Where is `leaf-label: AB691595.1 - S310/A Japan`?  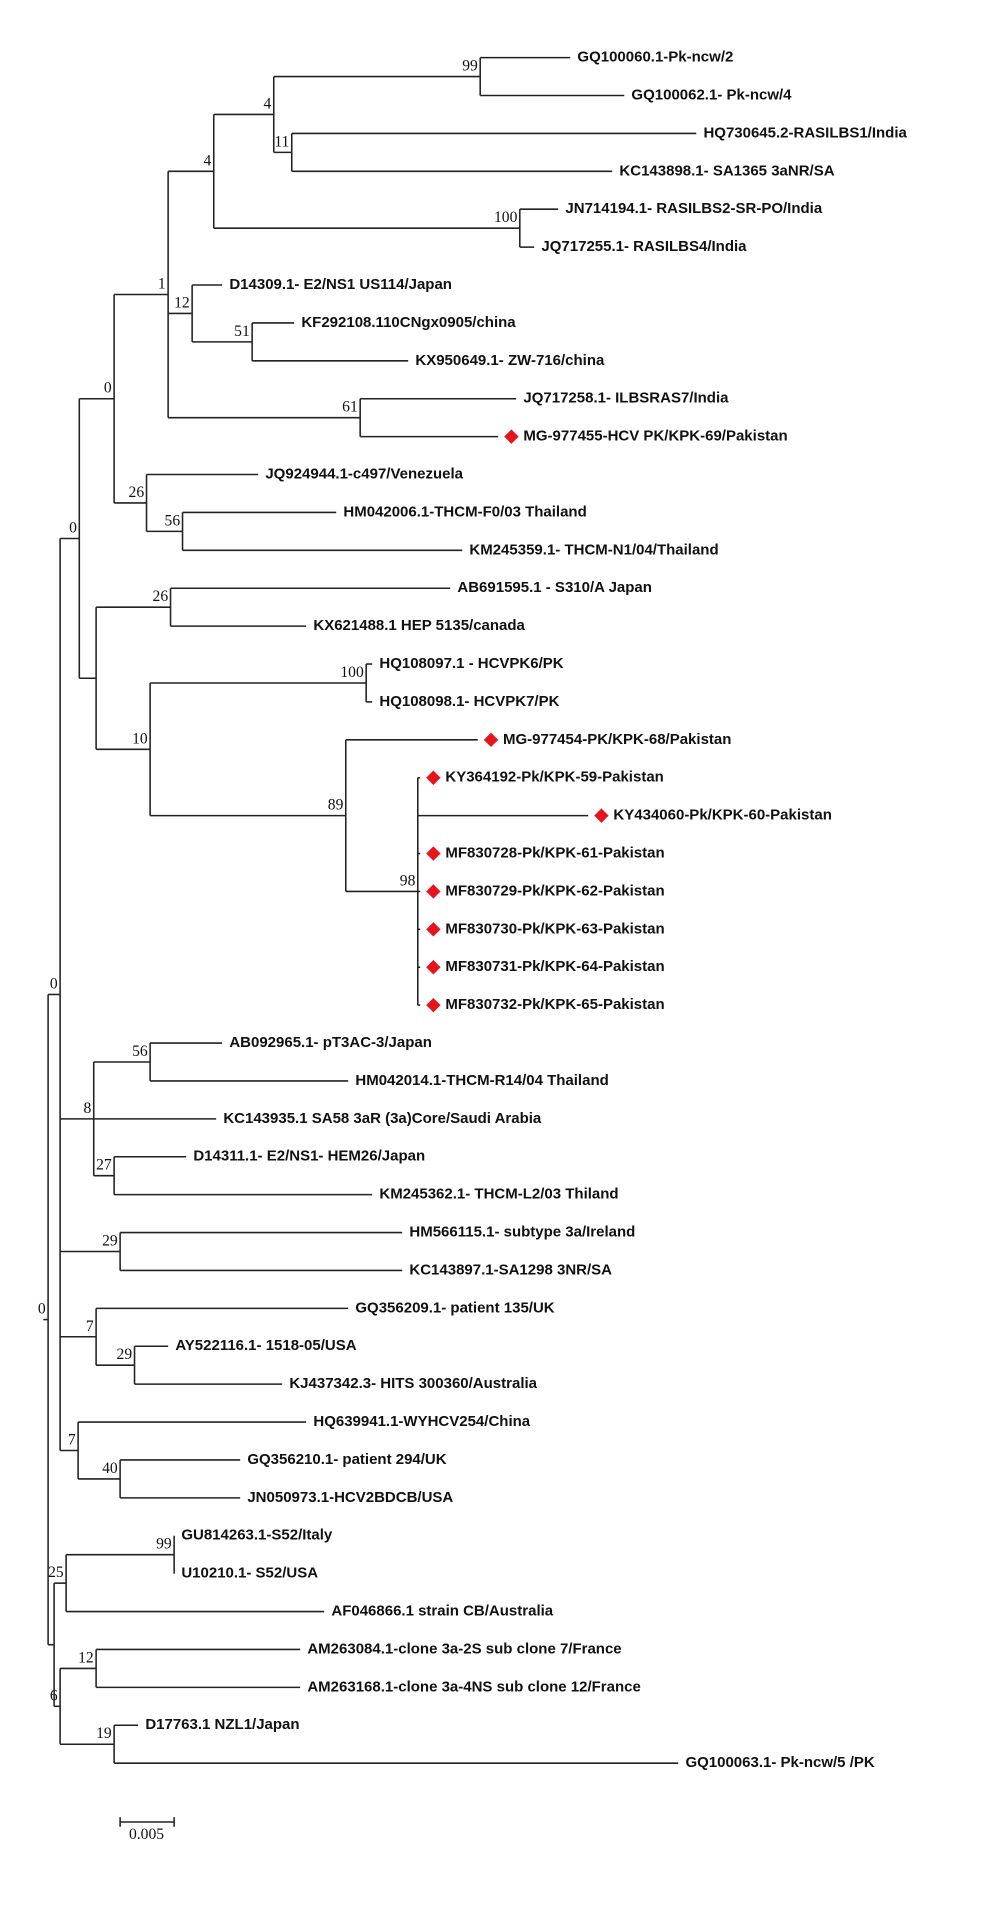
leaf-label: AB691595.1 - S310/A Japan is located at coordinates (554, 587).